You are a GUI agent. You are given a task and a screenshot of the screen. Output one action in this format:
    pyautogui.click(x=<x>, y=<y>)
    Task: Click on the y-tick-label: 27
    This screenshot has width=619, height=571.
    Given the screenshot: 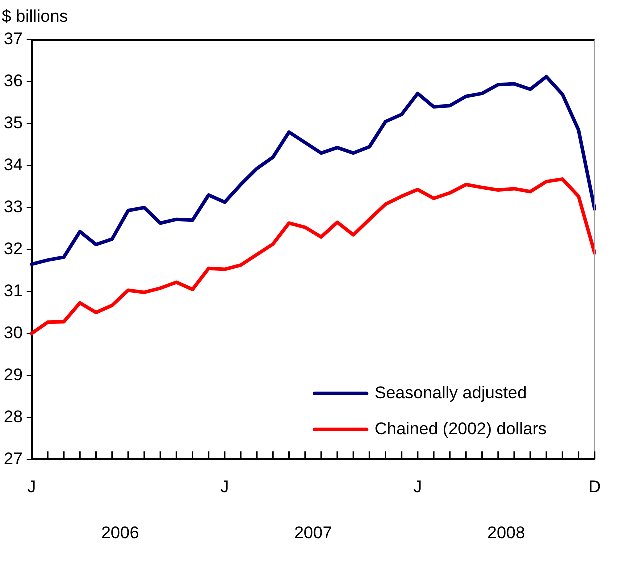 What is the action you would take?
    pyautogui.click(x=13, y=458)
    